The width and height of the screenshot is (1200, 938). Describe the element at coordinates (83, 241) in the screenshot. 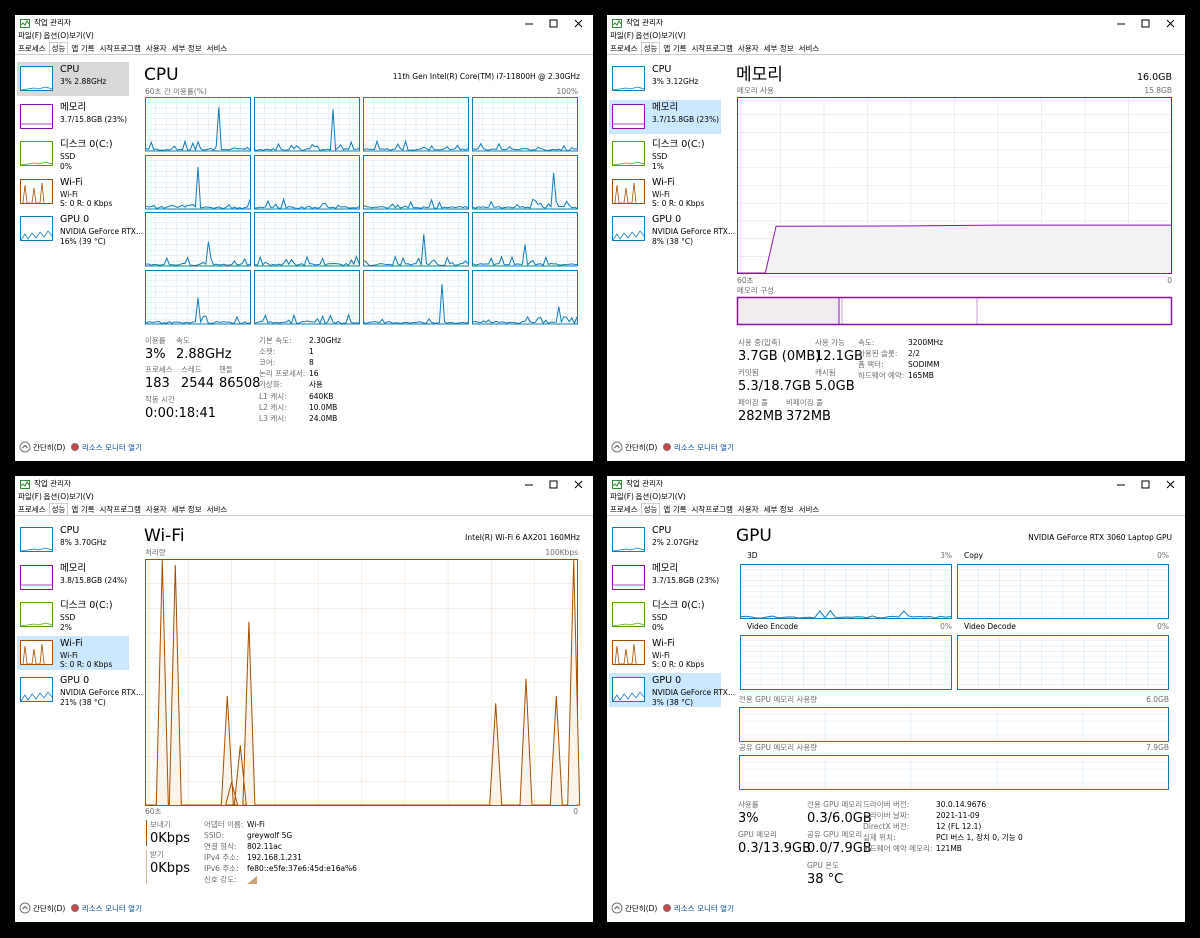

I see `sidebar-item-info: 16% (39 °C)` at that location.